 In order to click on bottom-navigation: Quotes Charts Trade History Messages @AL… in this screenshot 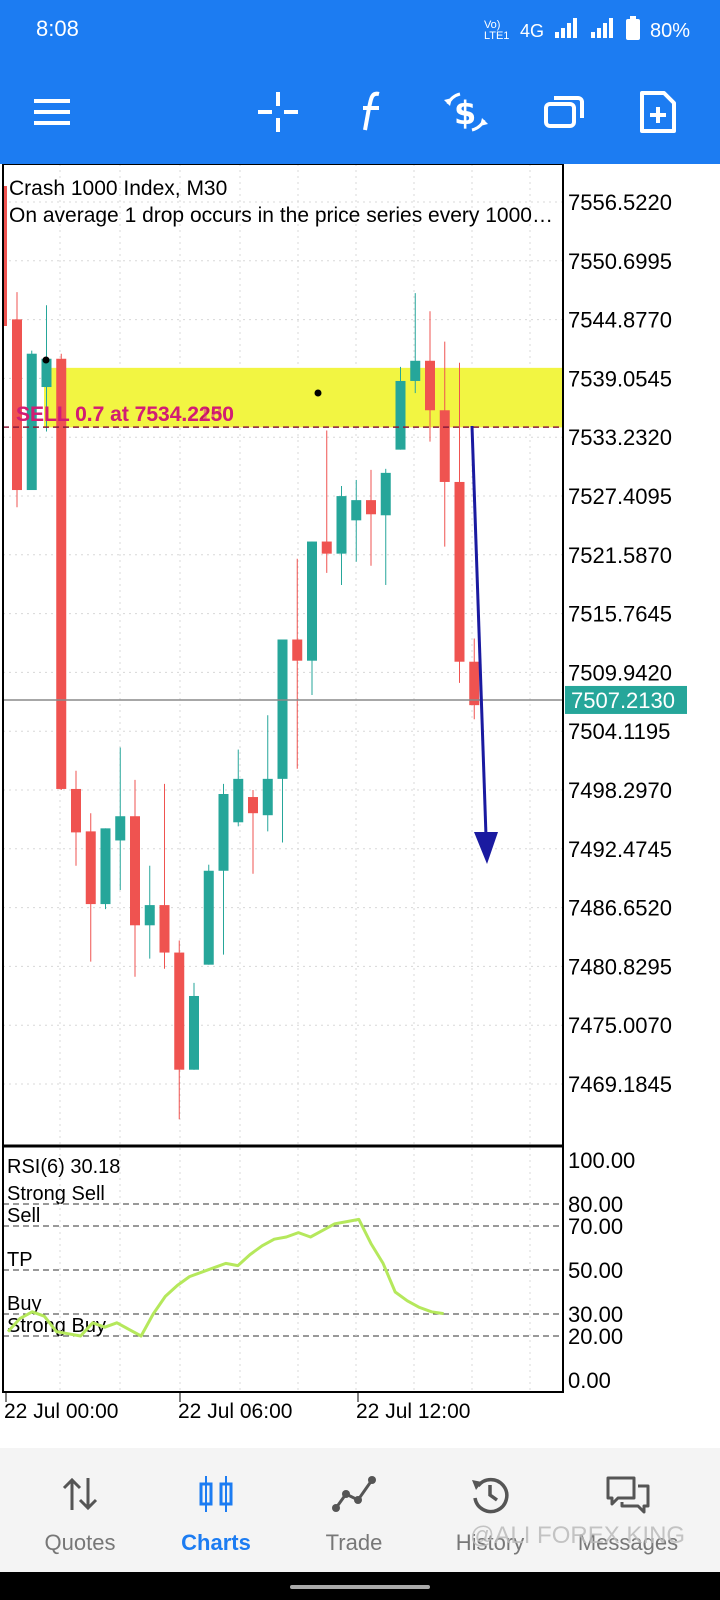, I will do `click(360, 1510)`.